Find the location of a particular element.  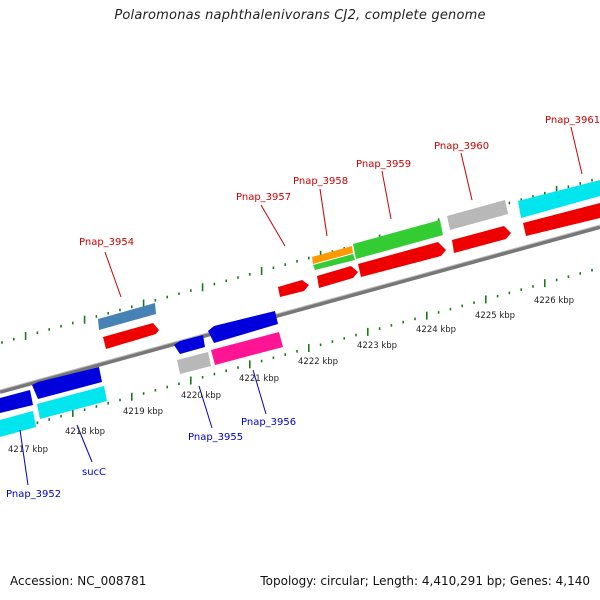

gene-label-pnap-3959: Pnap_3959 is located at coordinates (383, 164).